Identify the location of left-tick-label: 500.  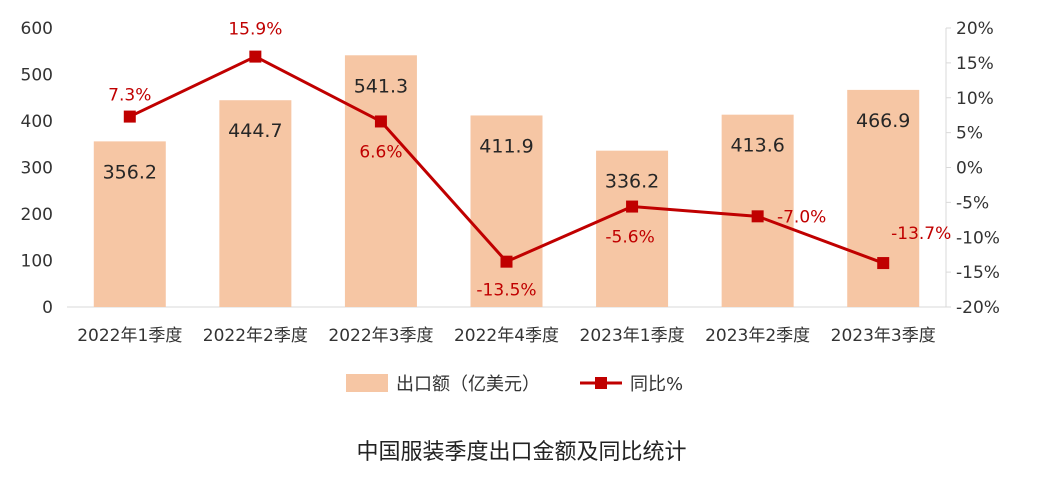
(37, 76).